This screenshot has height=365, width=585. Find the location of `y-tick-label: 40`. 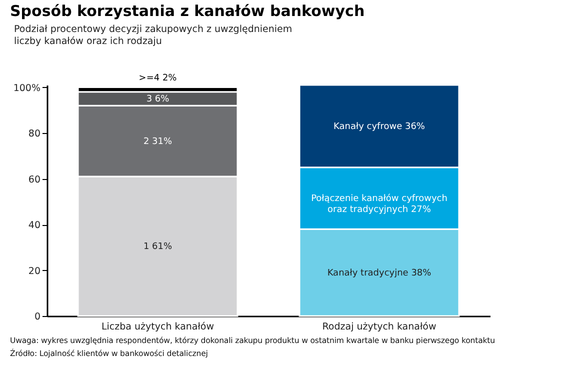

y-tick-label: 40 is located at coordinates (34, 226).